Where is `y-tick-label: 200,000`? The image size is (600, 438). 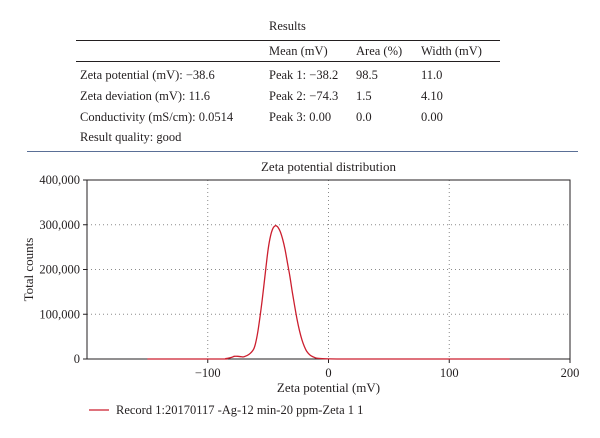
y-tick-label: 200,000 is located at coordinates (59, 270).